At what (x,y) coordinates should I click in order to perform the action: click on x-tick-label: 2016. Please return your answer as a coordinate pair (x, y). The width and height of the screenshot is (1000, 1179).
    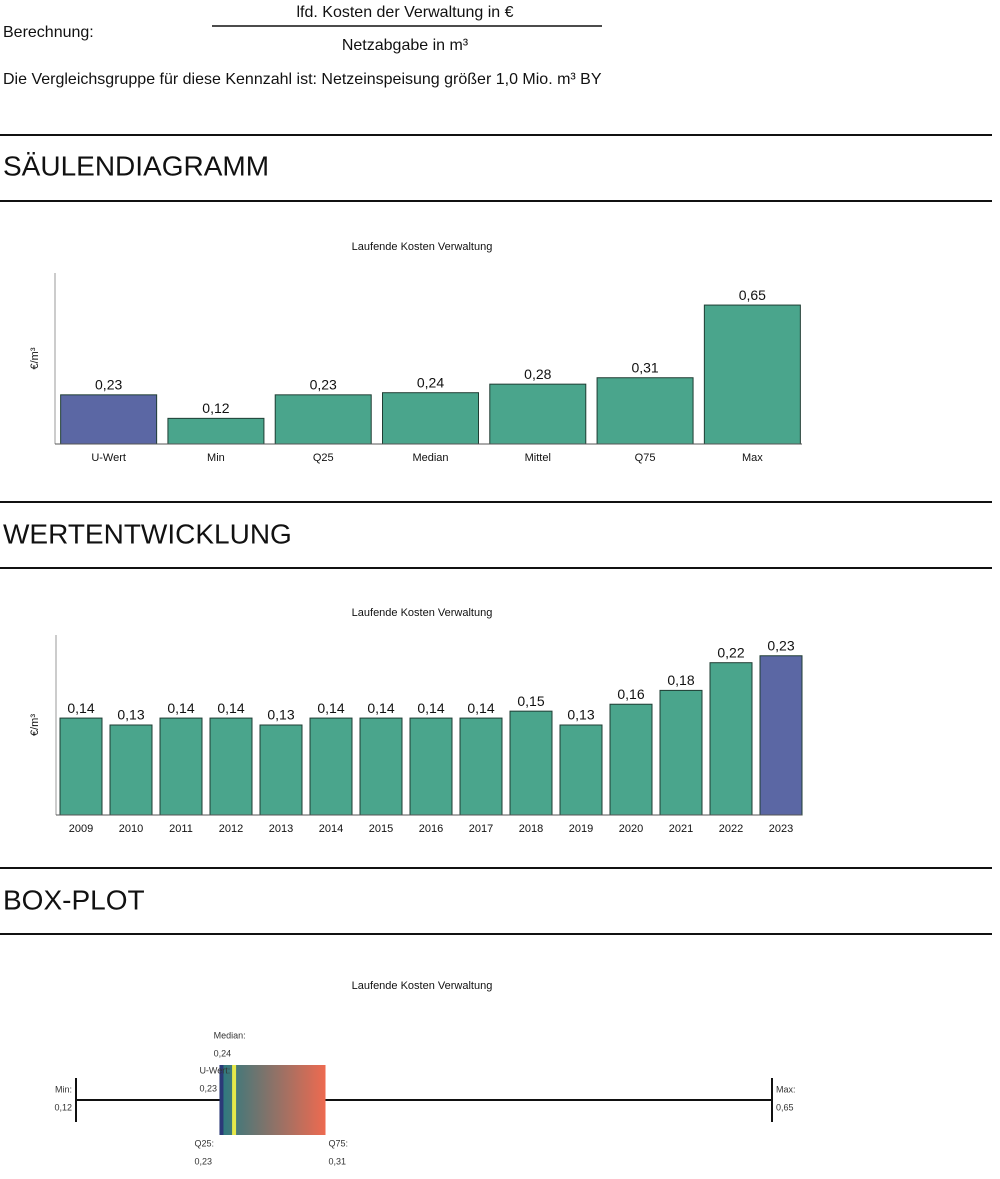
    Looking at the image, I should click on (431, 829).